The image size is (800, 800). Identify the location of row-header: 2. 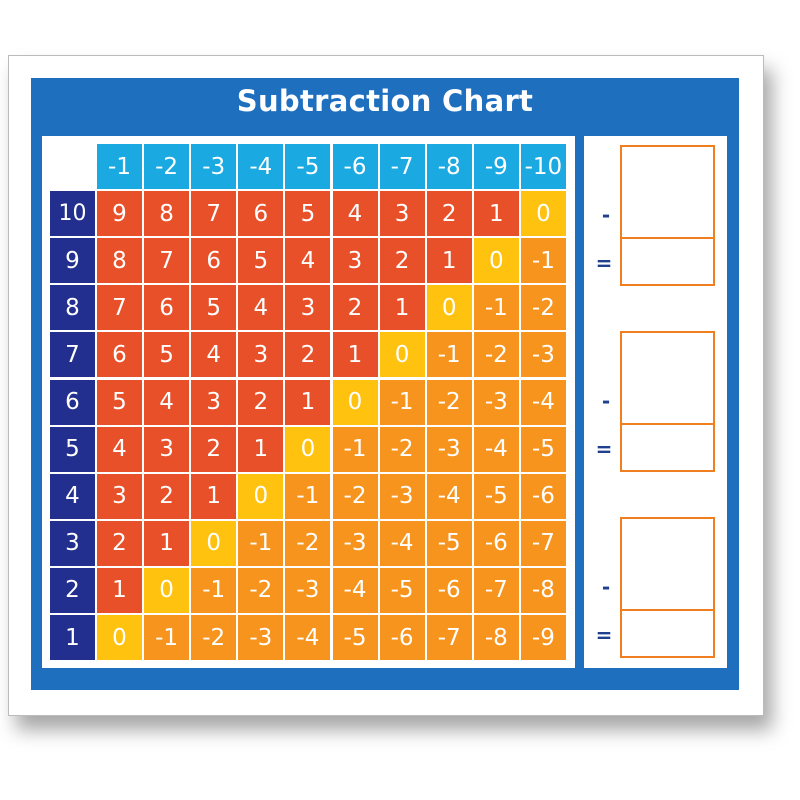
(72, 590).